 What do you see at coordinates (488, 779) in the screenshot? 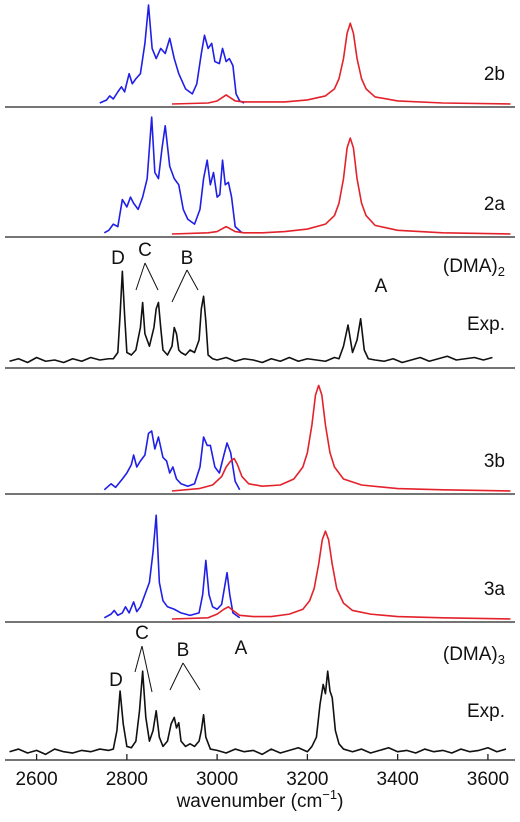
I see `x-tick-label: 3600` at bounding box center [488, 779].